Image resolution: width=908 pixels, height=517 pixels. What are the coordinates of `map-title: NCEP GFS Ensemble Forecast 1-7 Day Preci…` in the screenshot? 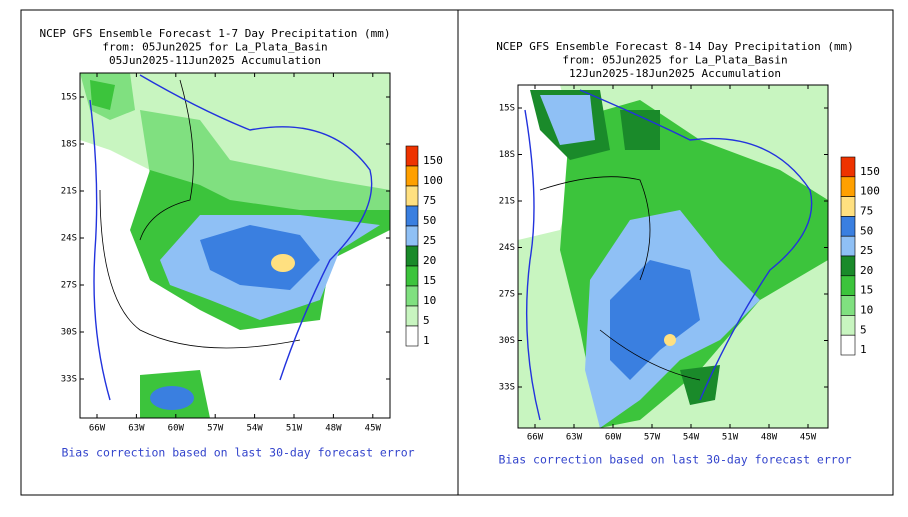 It's located at (215, 33).